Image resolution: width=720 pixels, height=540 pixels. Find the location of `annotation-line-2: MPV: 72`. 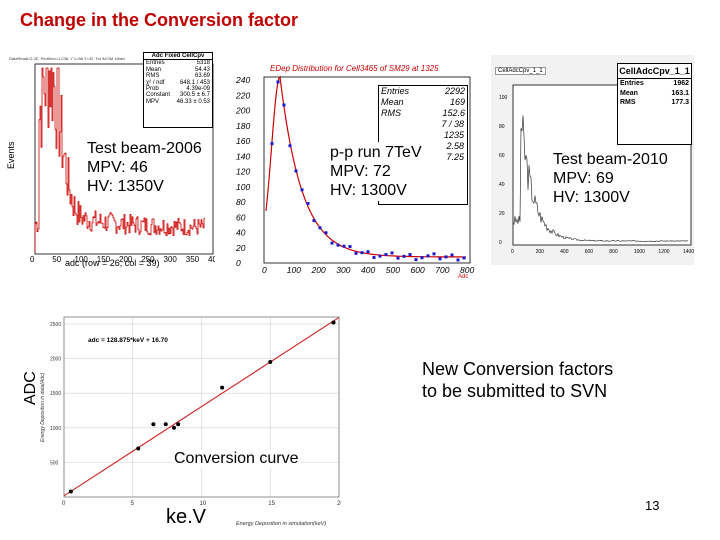

annotation-line-2: MPV: 72 is located at coordinates (360, 171).